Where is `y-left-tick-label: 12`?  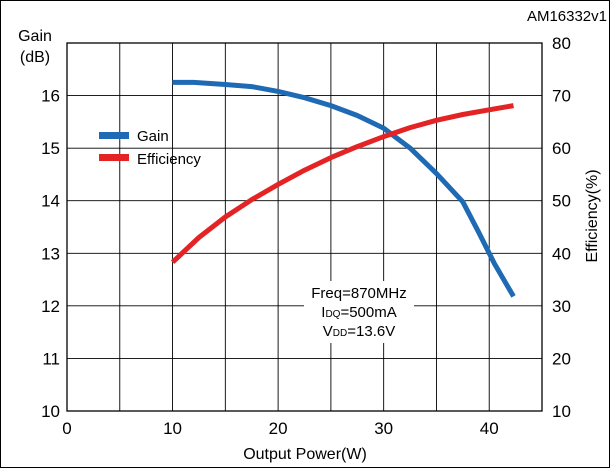 y-left-tick-label: 12 is located at coordinates (50, 306).